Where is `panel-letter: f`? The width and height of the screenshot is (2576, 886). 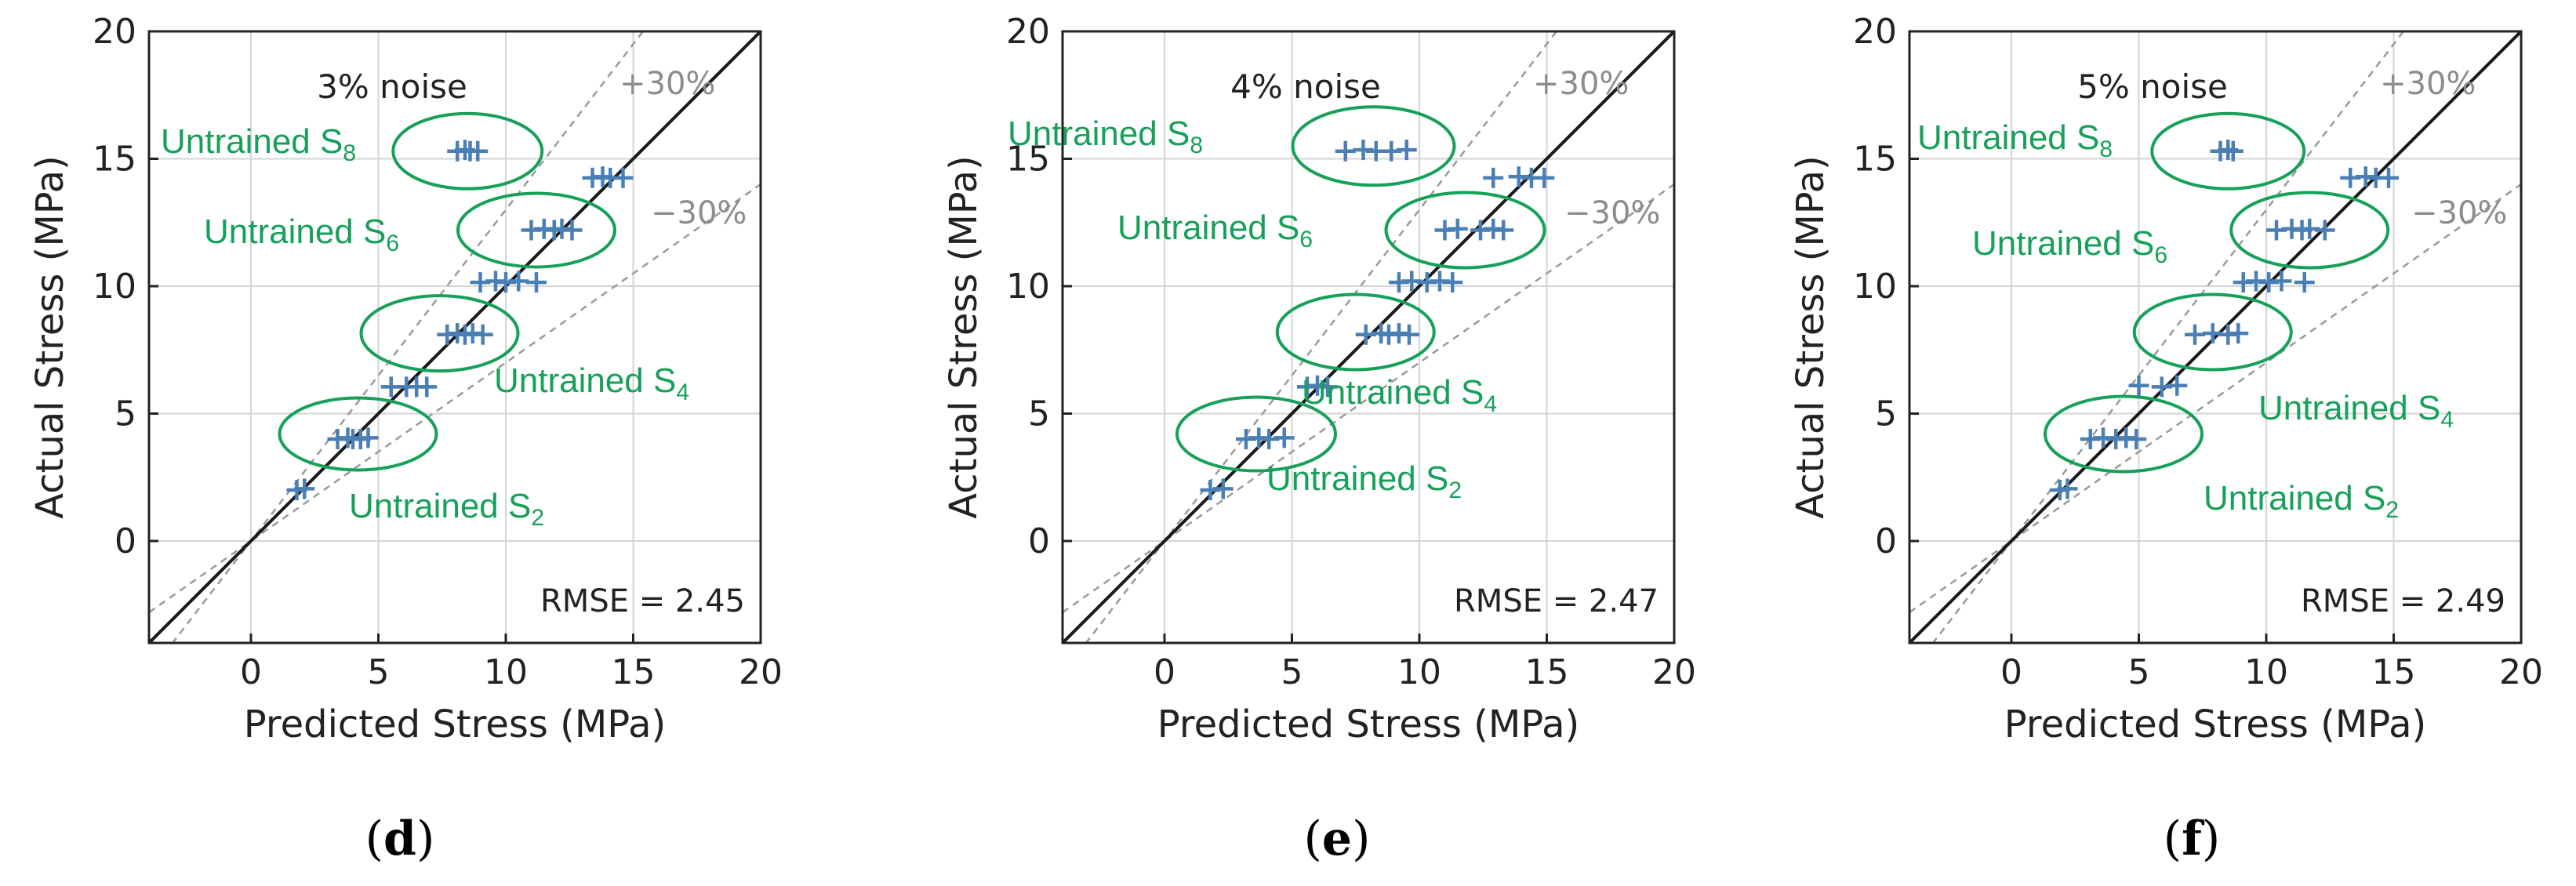
panel-letter: f is located at coordinates (2193, 839).